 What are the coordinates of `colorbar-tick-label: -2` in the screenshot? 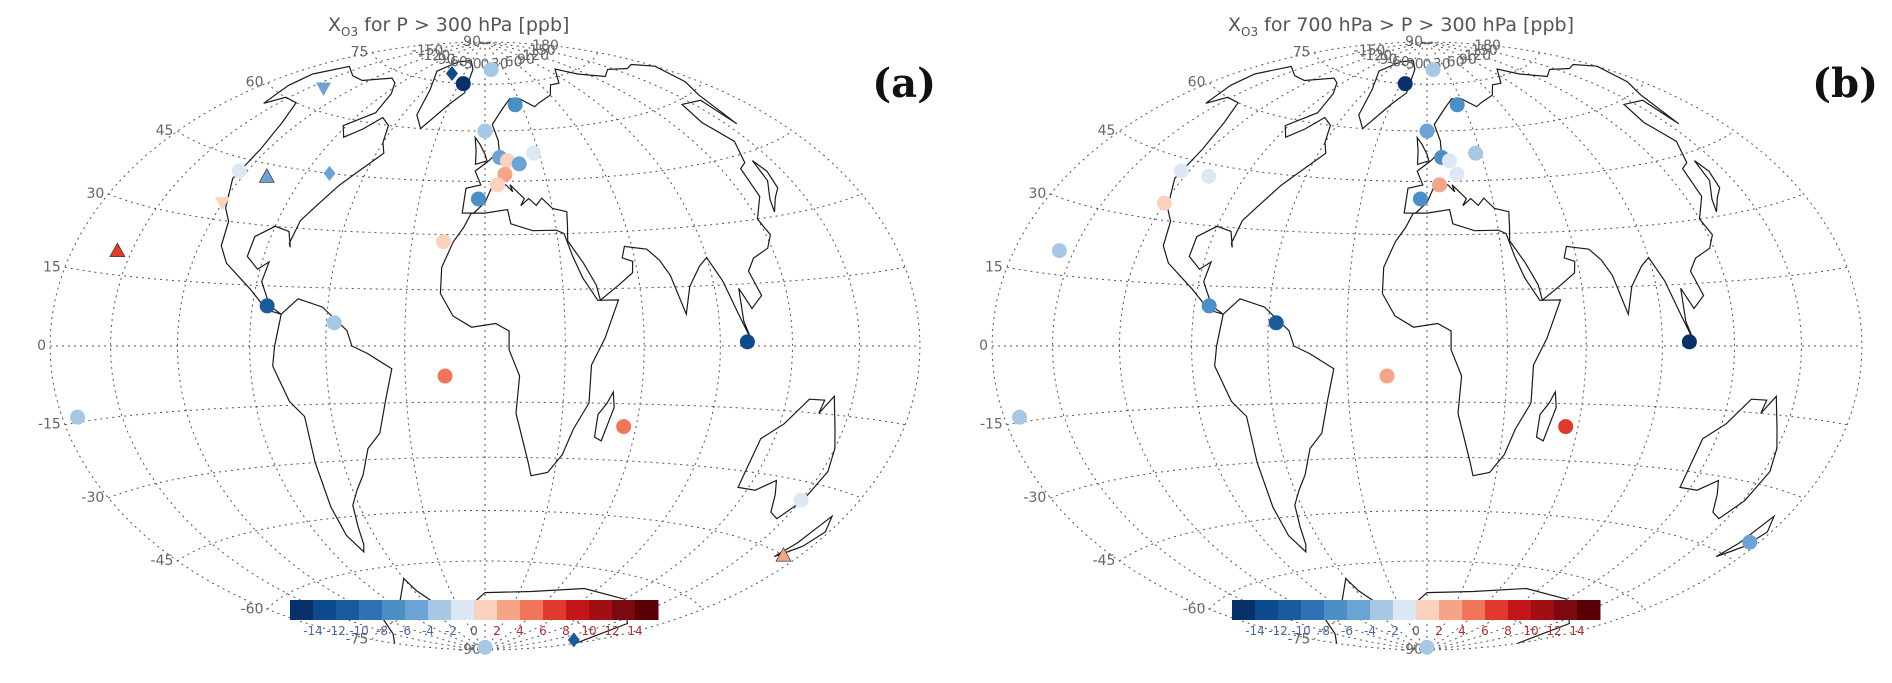 It's located at (1393, 631).